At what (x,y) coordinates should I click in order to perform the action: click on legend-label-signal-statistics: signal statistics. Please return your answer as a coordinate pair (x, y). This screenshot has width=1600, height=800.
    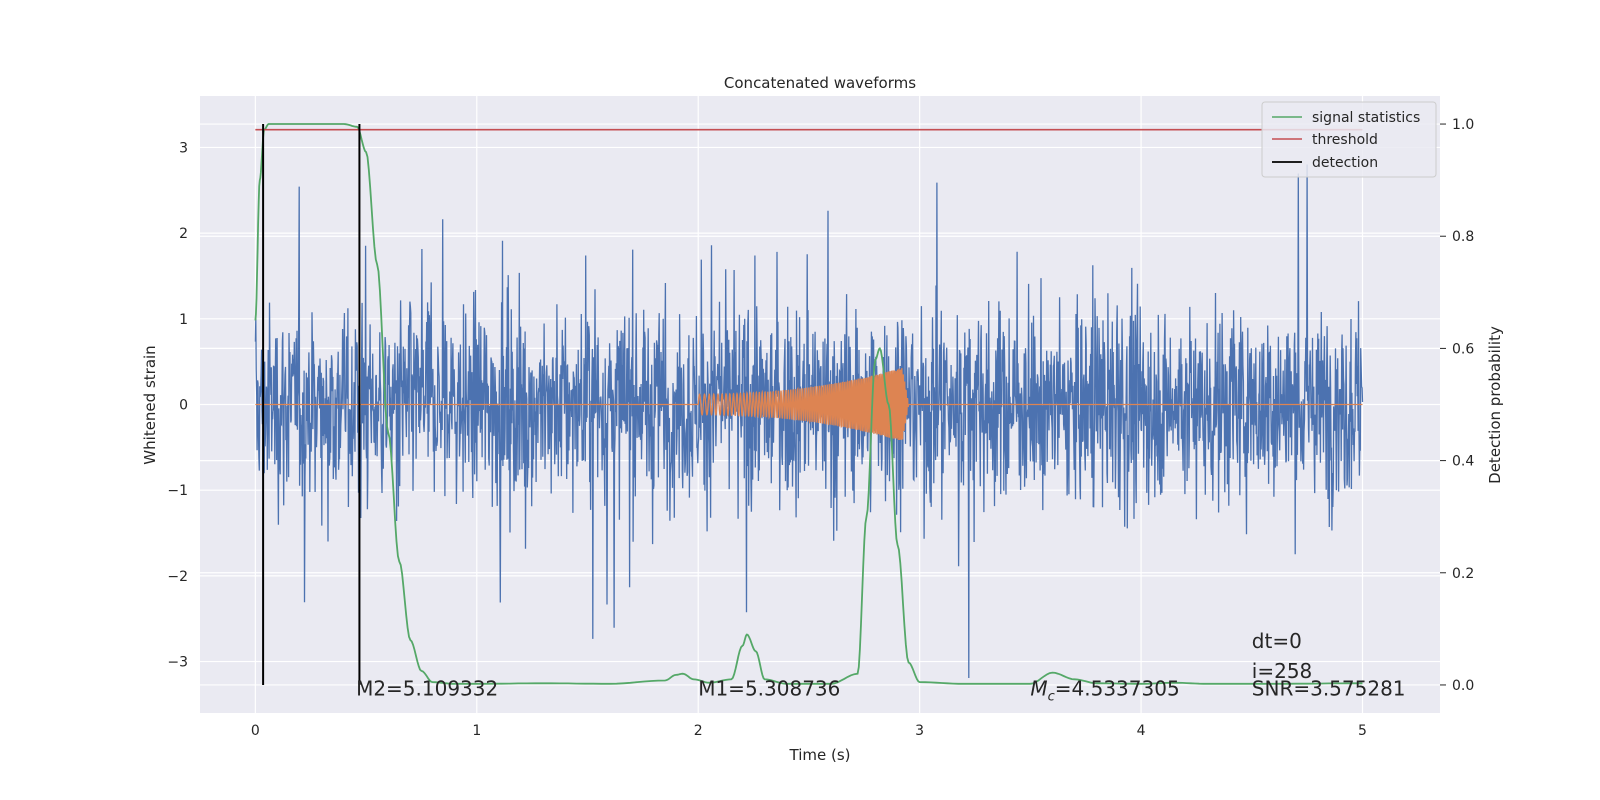
    Looking at the image, I should click on (1366, 118).